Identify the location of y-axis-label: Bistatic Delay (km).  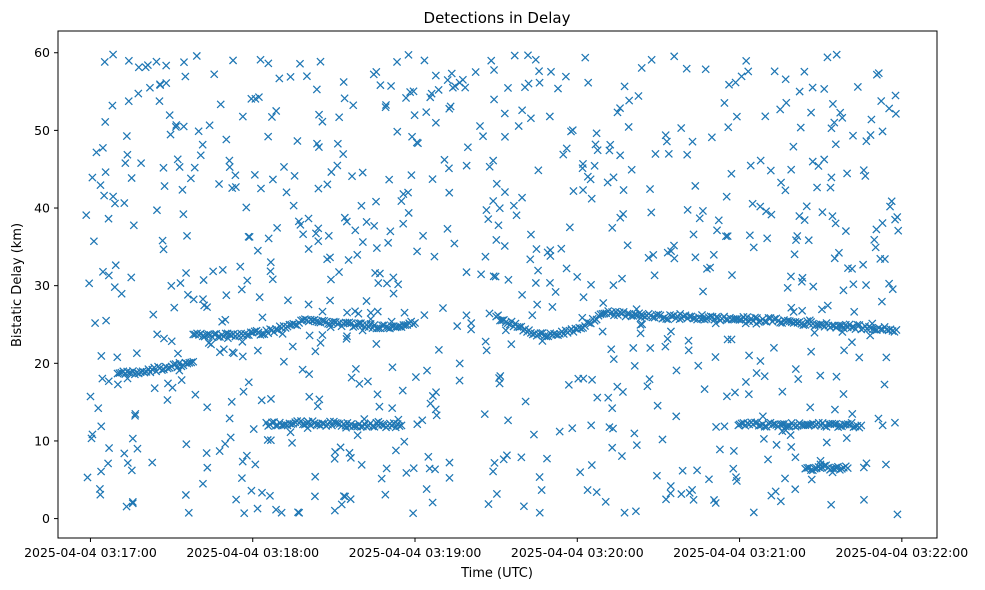
(17, 285).